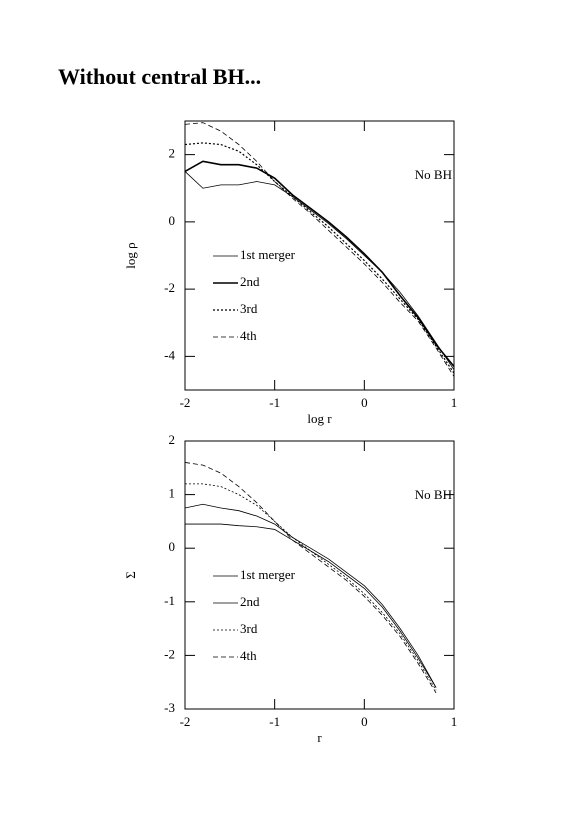 This screenshot has height=819, width=579. What do you see at coordinates (169, 354) in the screenshot?
I see `y-tick-label: -4` at bounding box center [169, 354].